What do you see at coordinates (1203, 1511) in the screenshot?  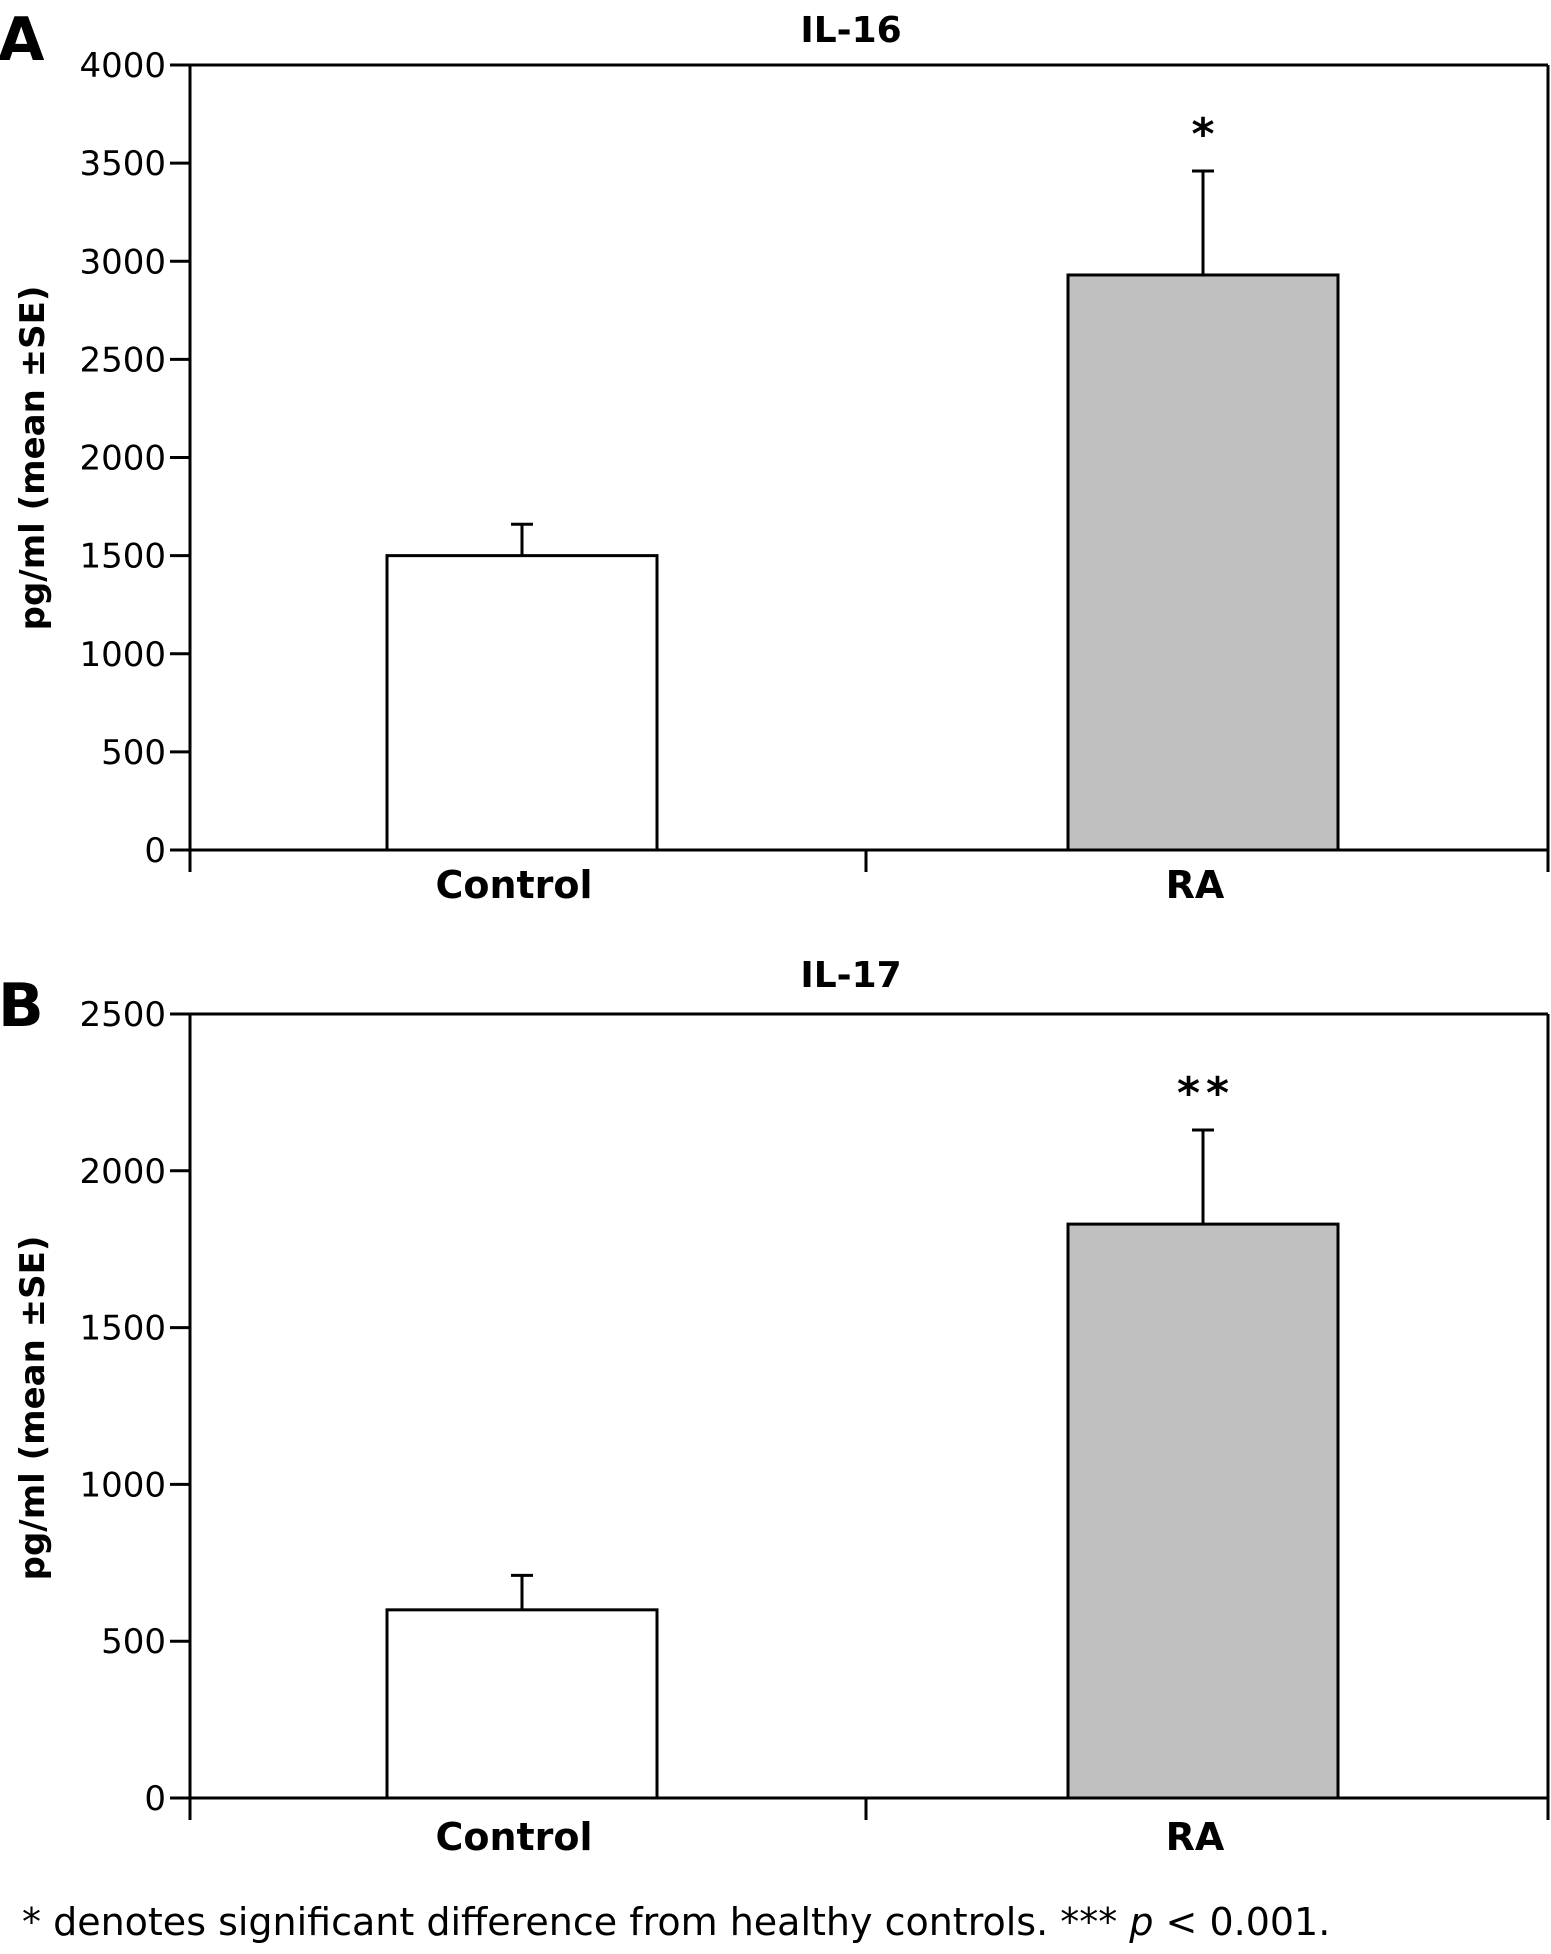 I see `bar-b-ra` at bounding box center [1203, 1511].